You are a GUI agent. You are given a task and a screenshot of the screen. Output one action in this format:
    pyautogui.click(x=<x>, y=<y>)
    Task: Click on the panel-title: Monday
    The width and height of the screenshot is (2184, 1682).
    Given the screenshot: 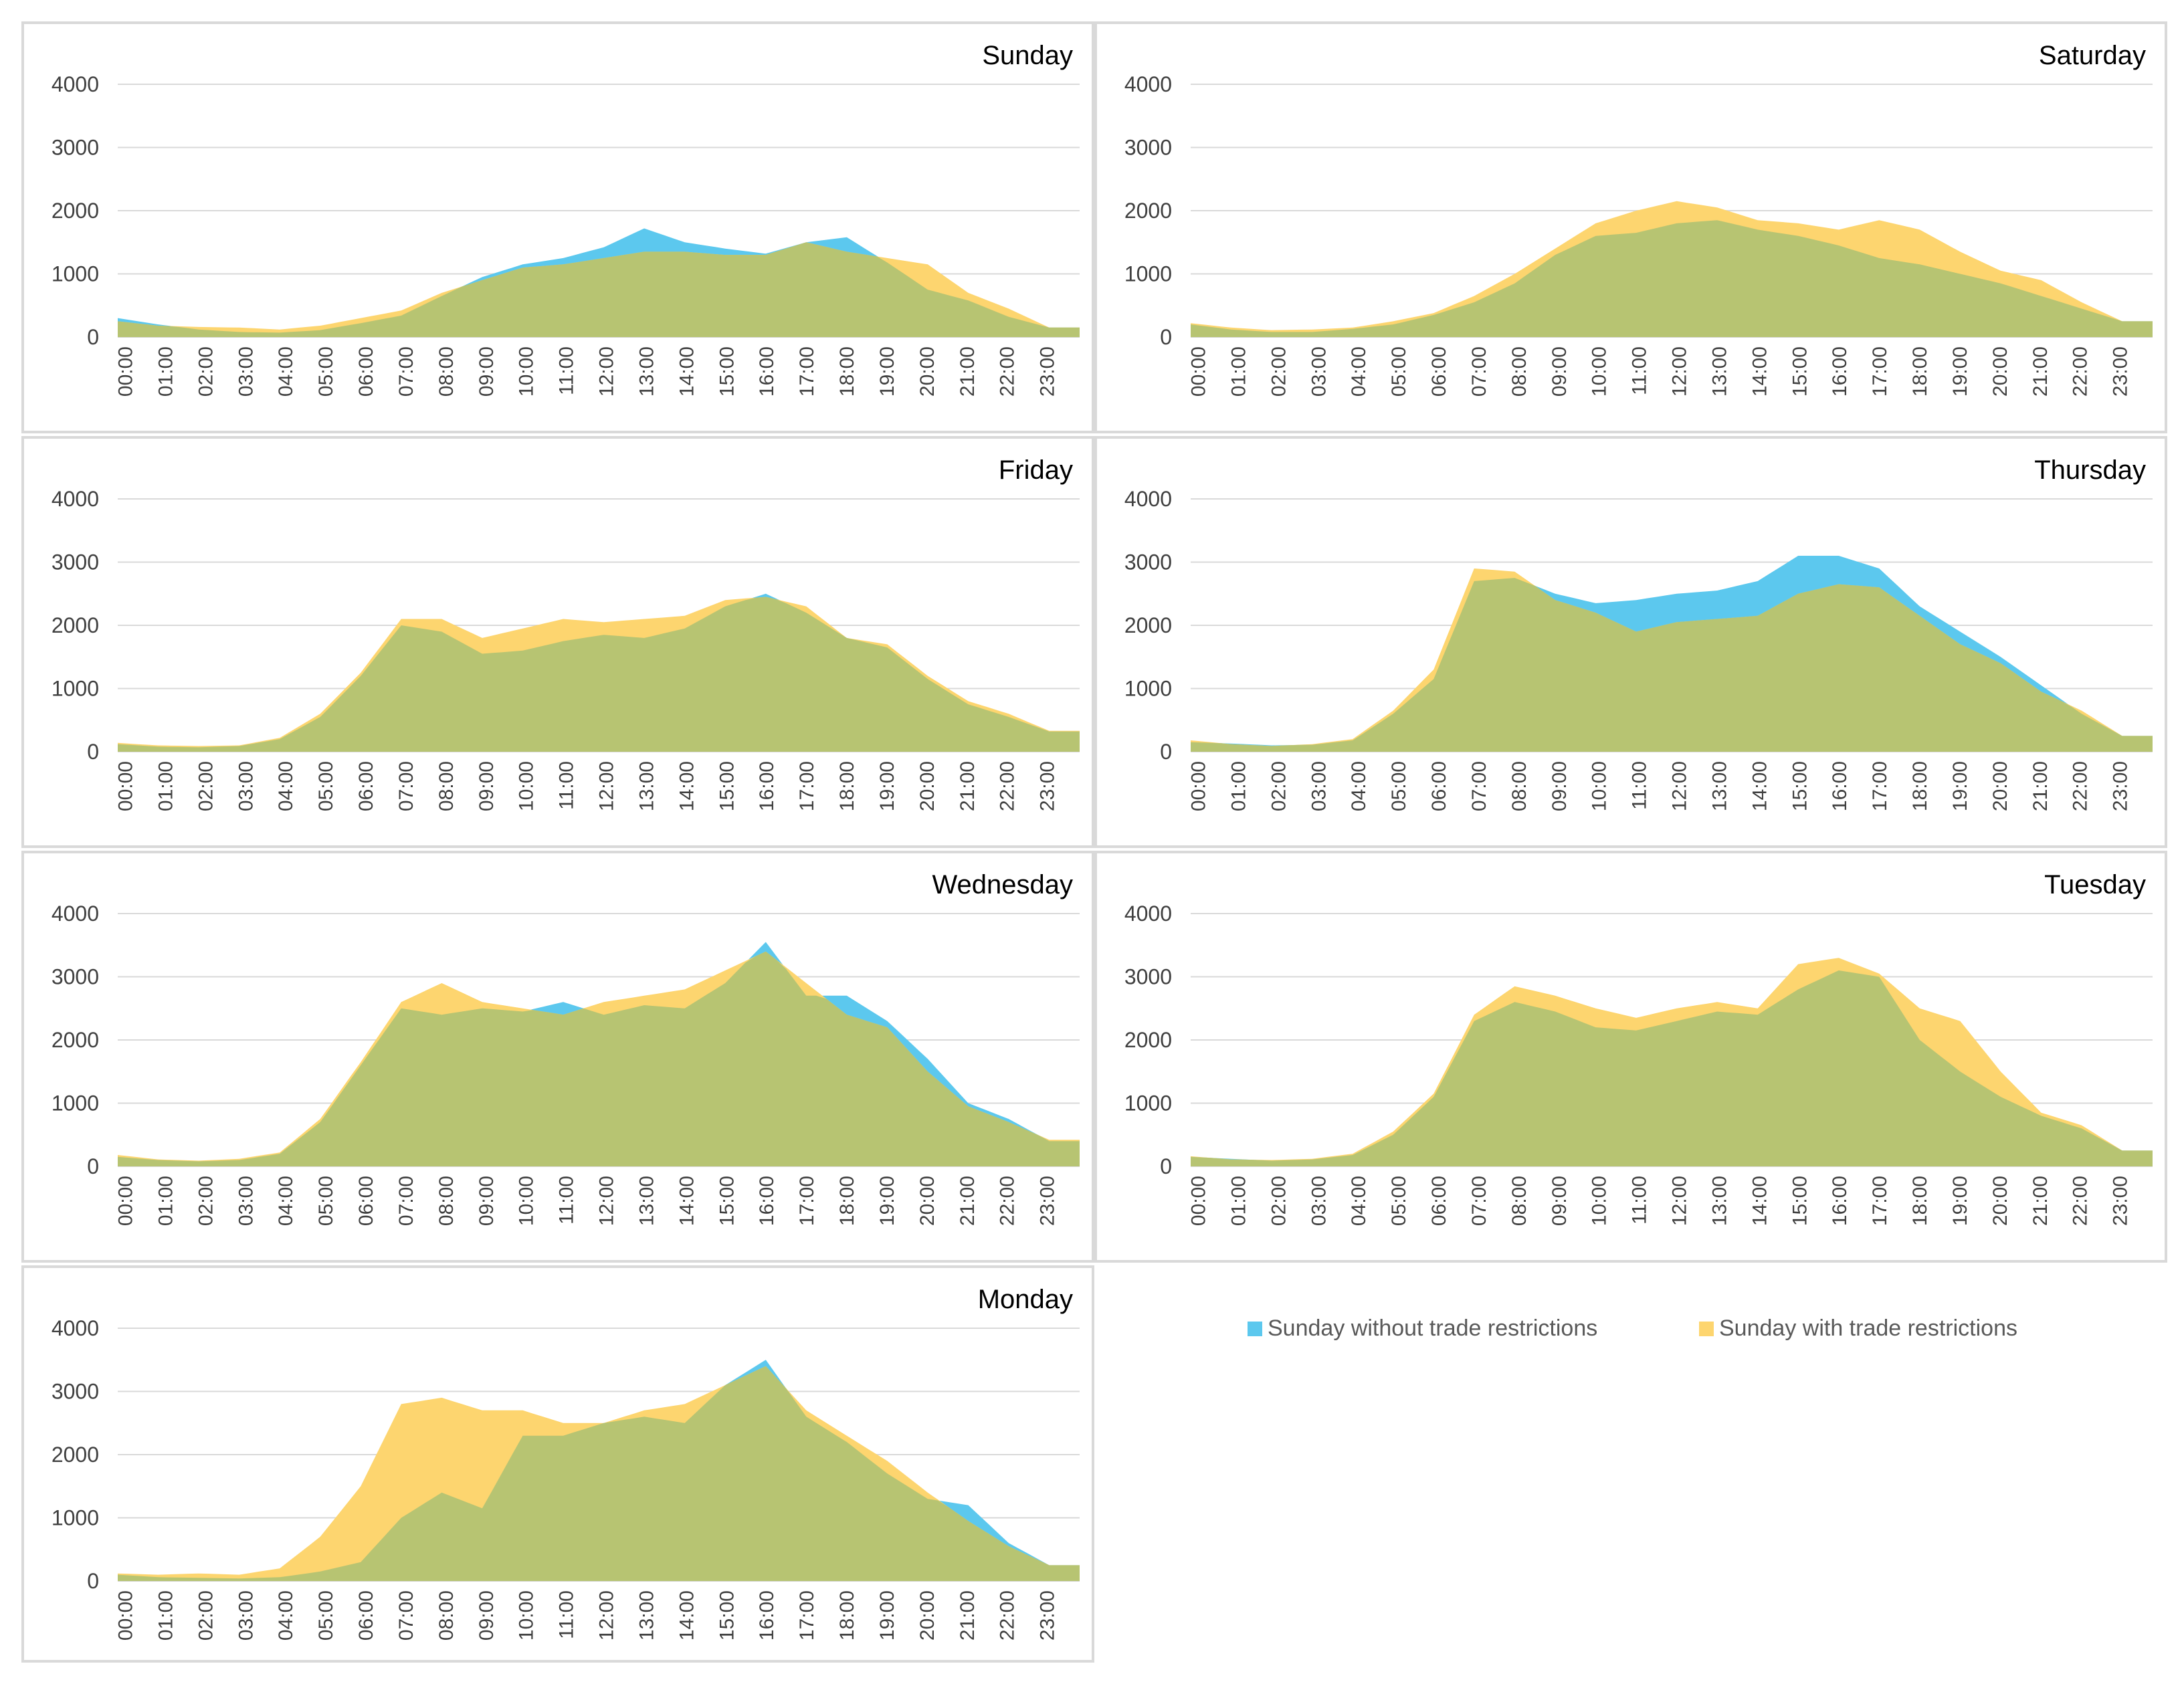 What is the action you would take?
    pyautogui.click(x=1025, y=1299)
    